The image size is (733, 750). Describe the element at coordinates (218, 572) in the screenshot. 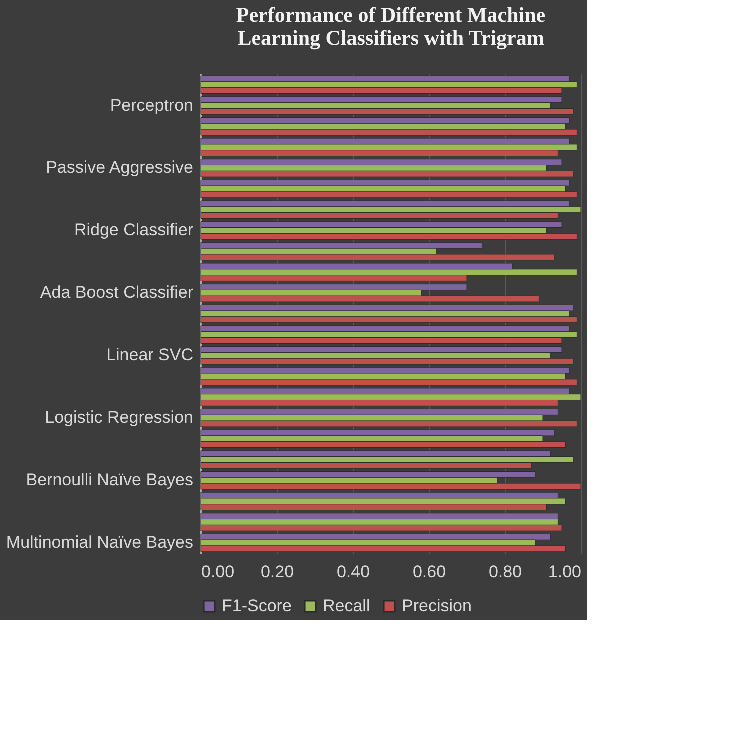

I see `x-tick-label: 0.00` at that location.